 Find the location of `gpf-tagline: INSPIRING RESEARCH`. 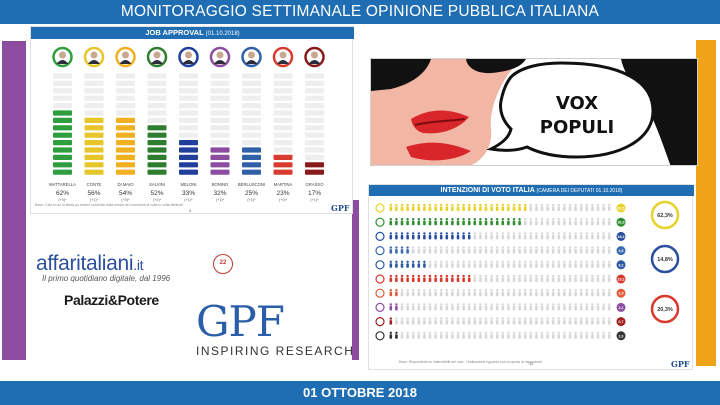

gpf-tagline: INSPIRING RESEARCH is located at coordinates (275, 351).